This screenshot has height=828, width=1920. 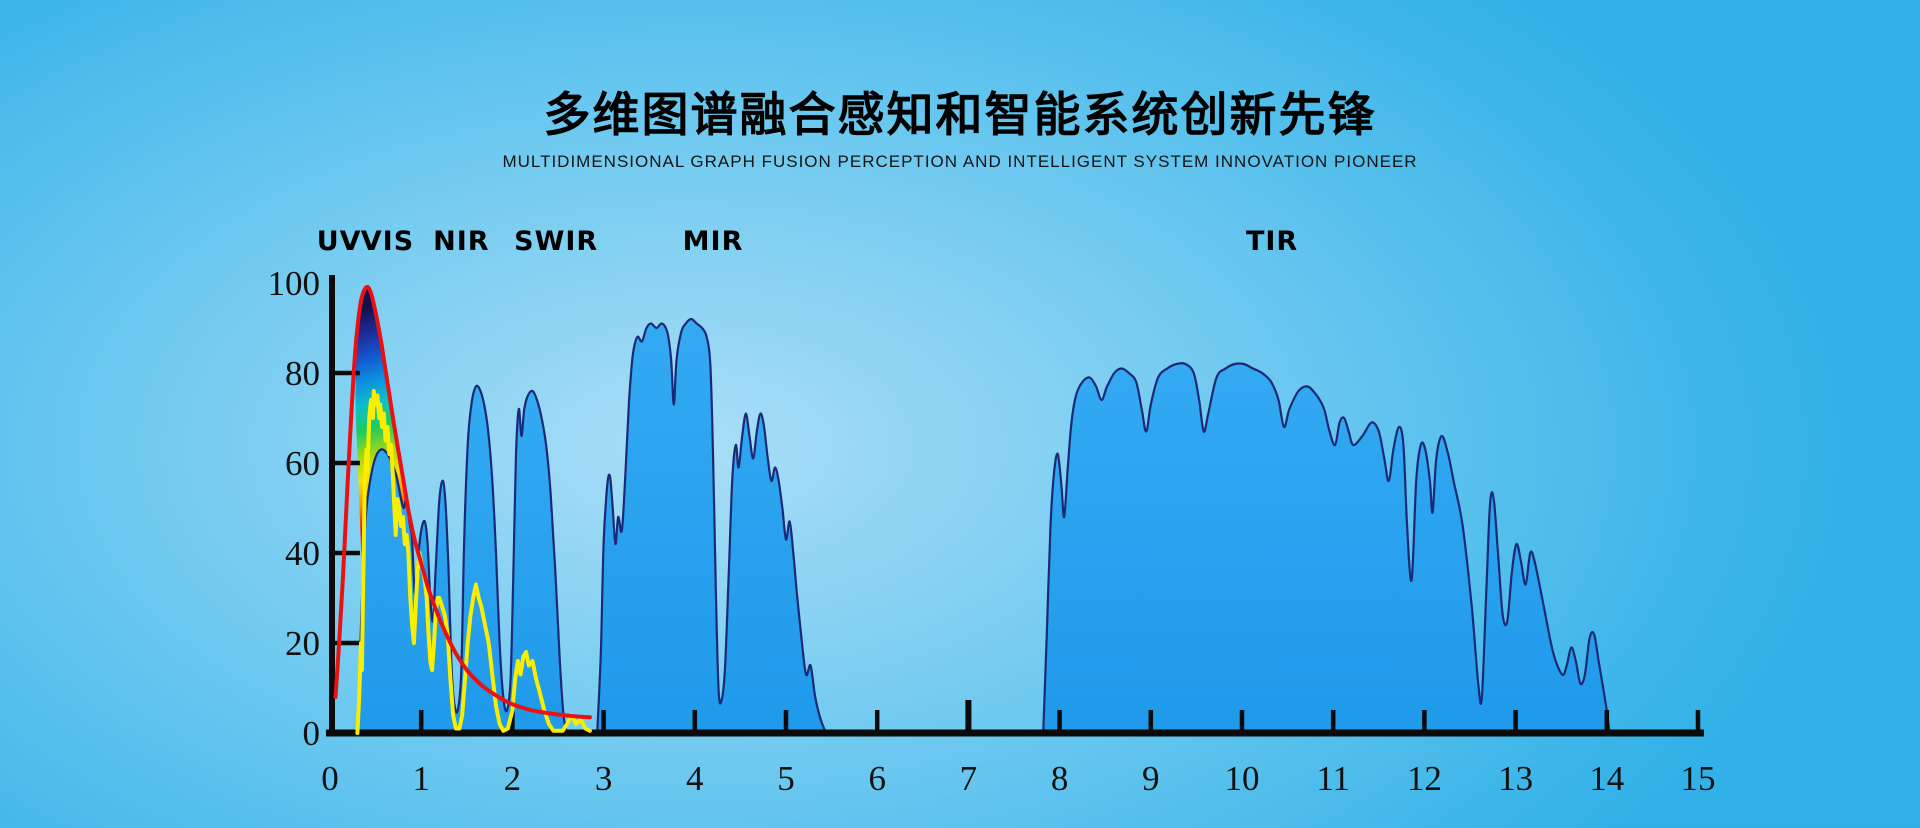 What do you see at coordinates (969, 778) in the screenshot?
I see `x-tick-label: 7` at bounding box center [969, 778].